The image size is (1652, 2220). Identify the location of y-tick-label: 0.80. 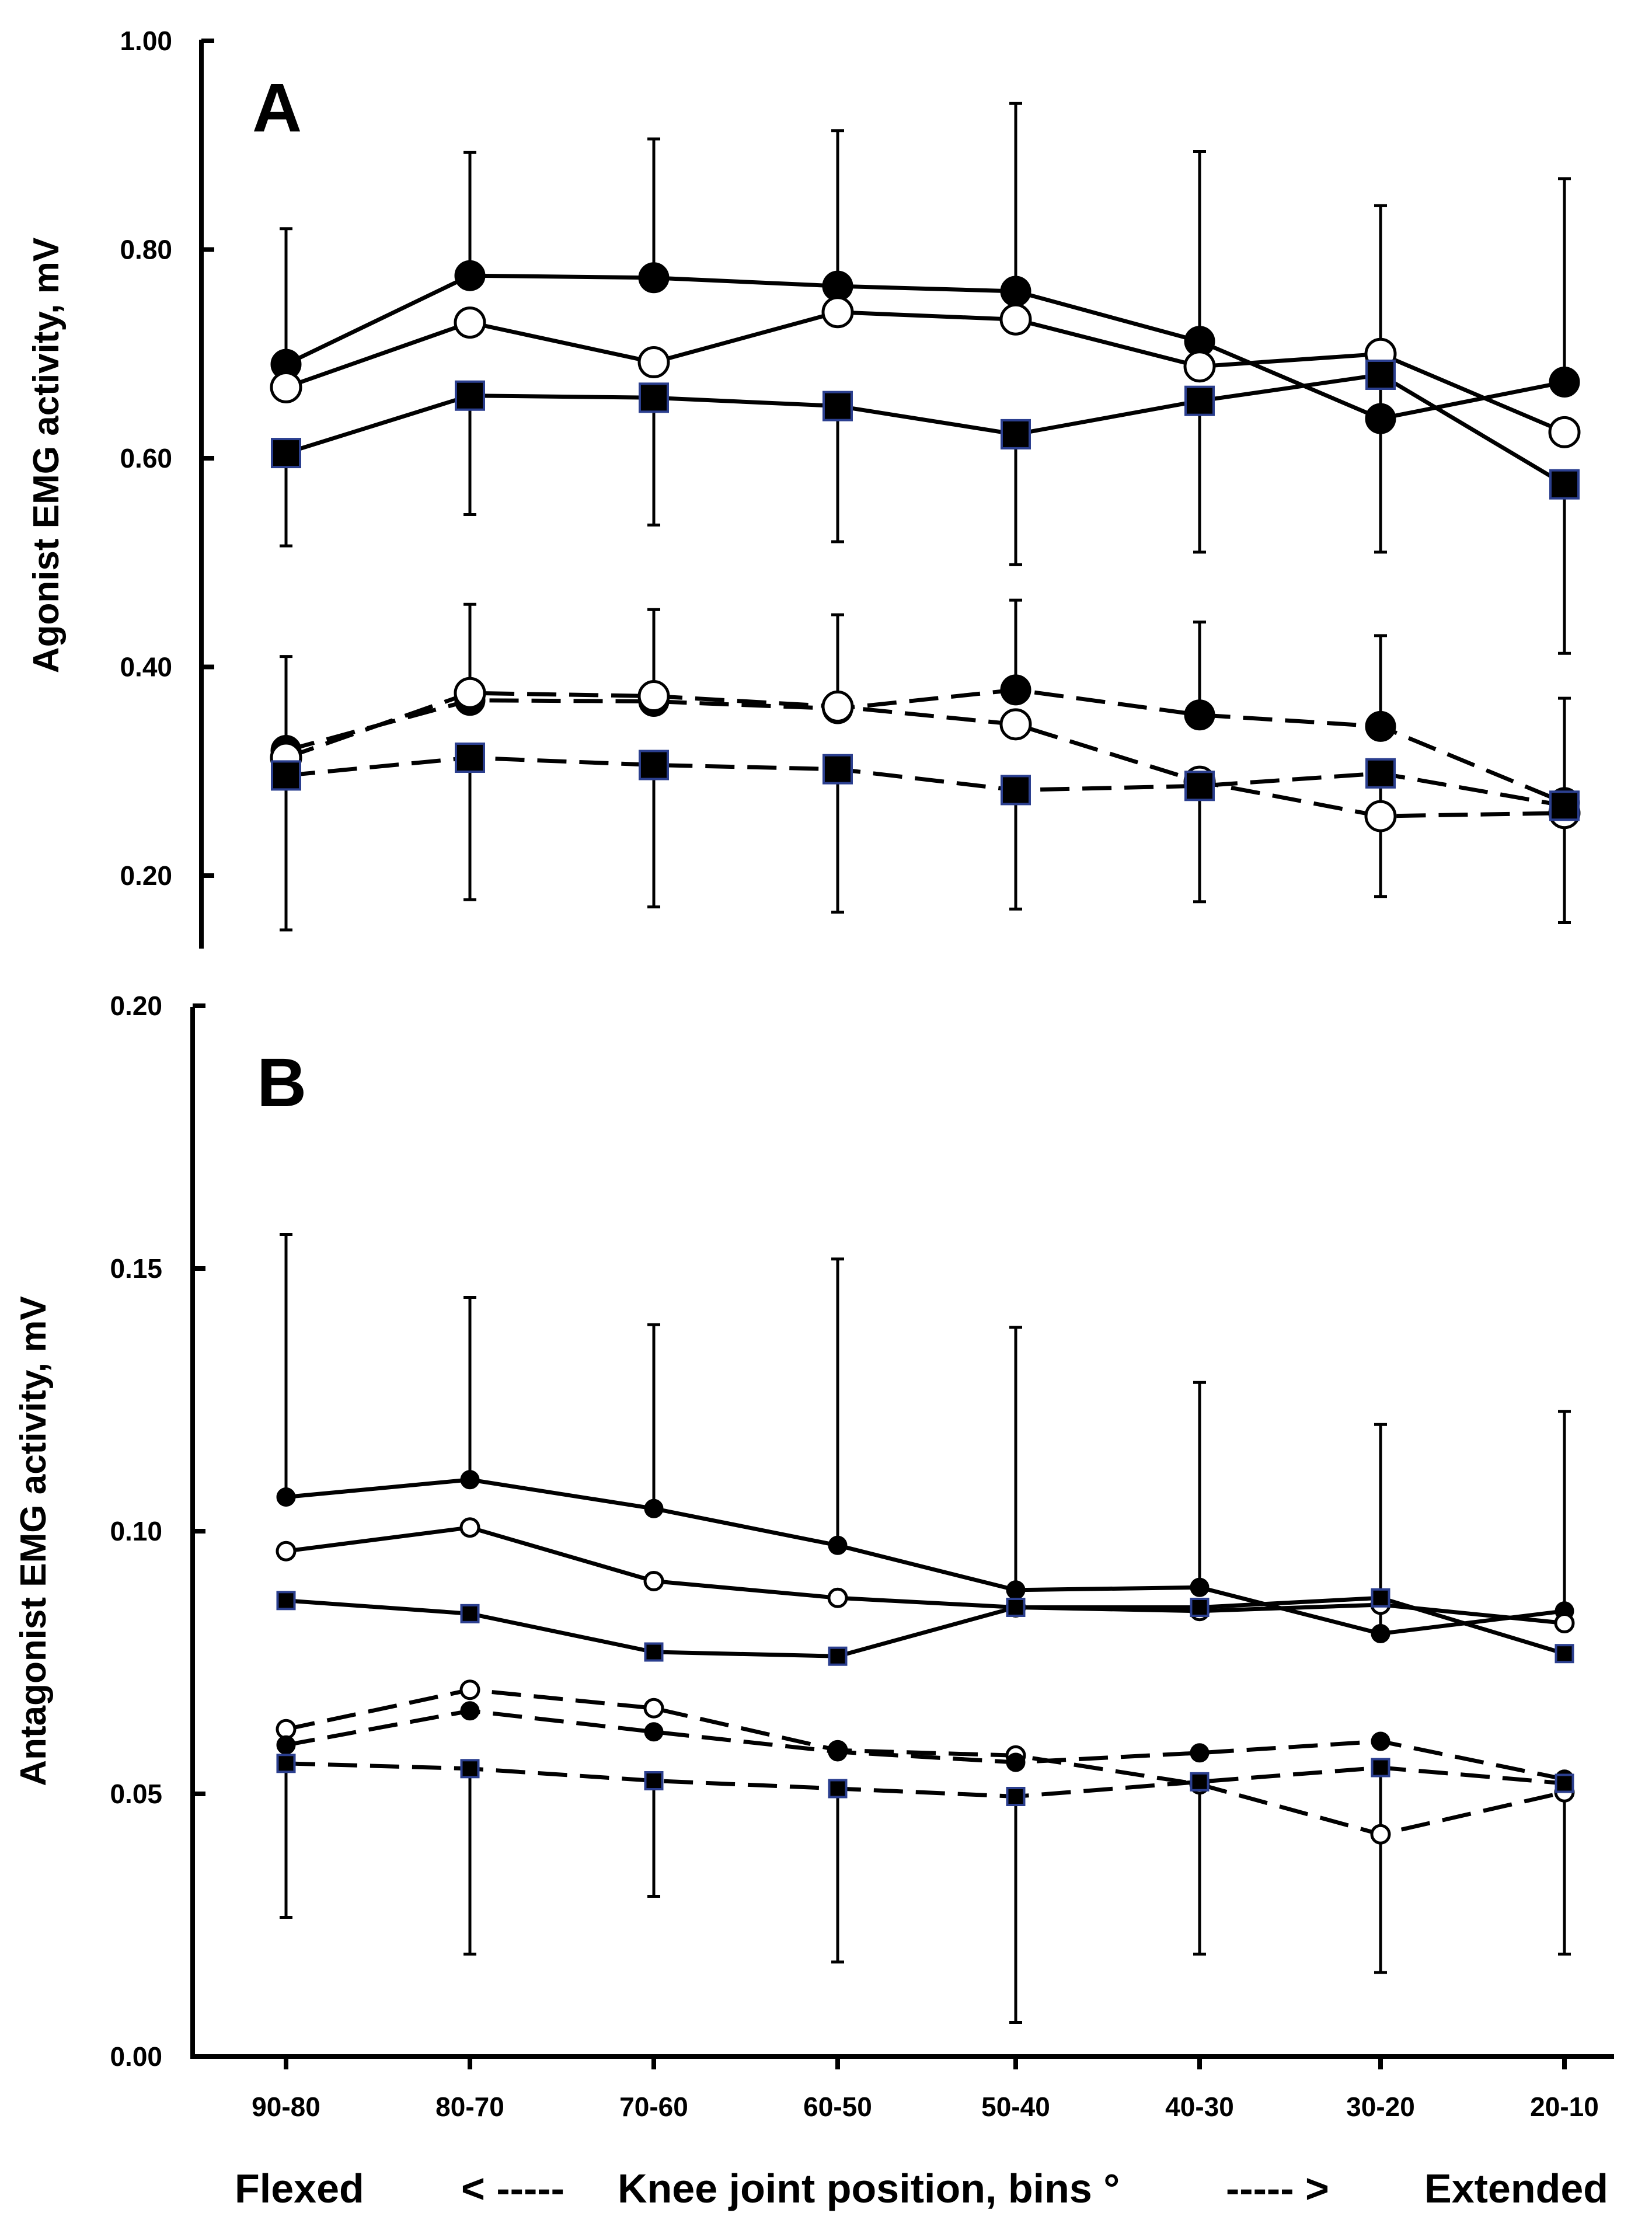
(146, 250).